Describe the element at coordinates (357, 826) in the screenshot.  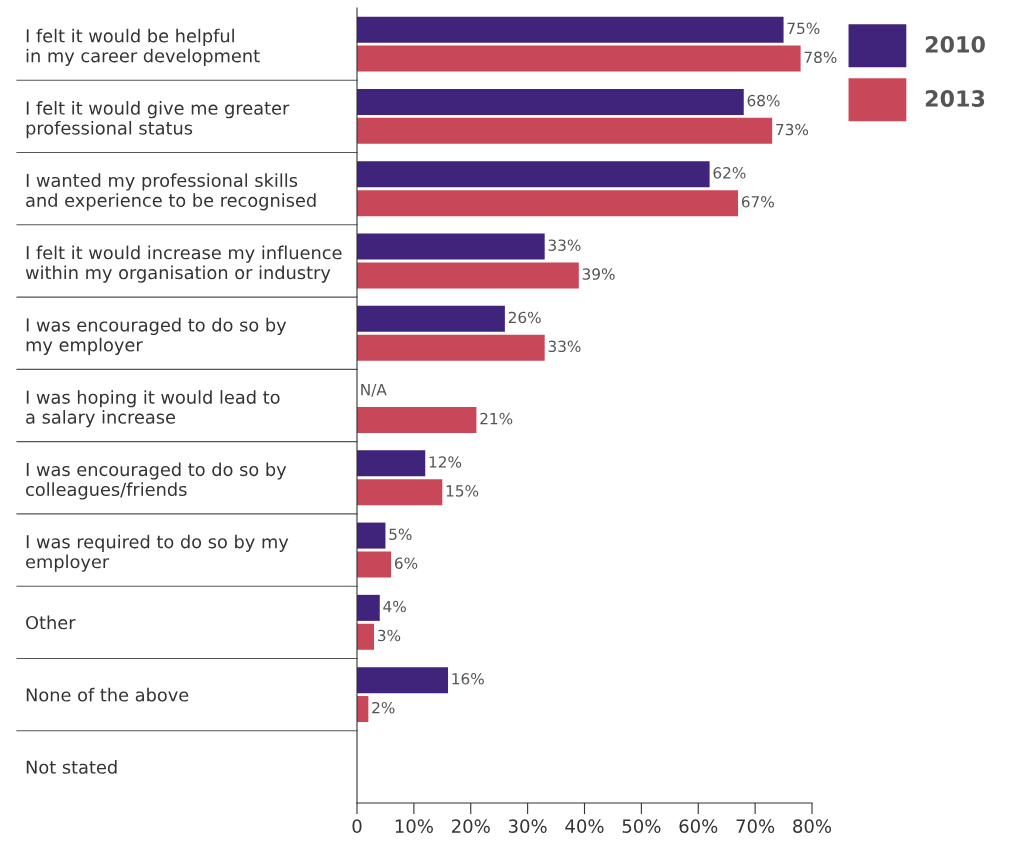
I see `x-tick-label: 0` at that location.